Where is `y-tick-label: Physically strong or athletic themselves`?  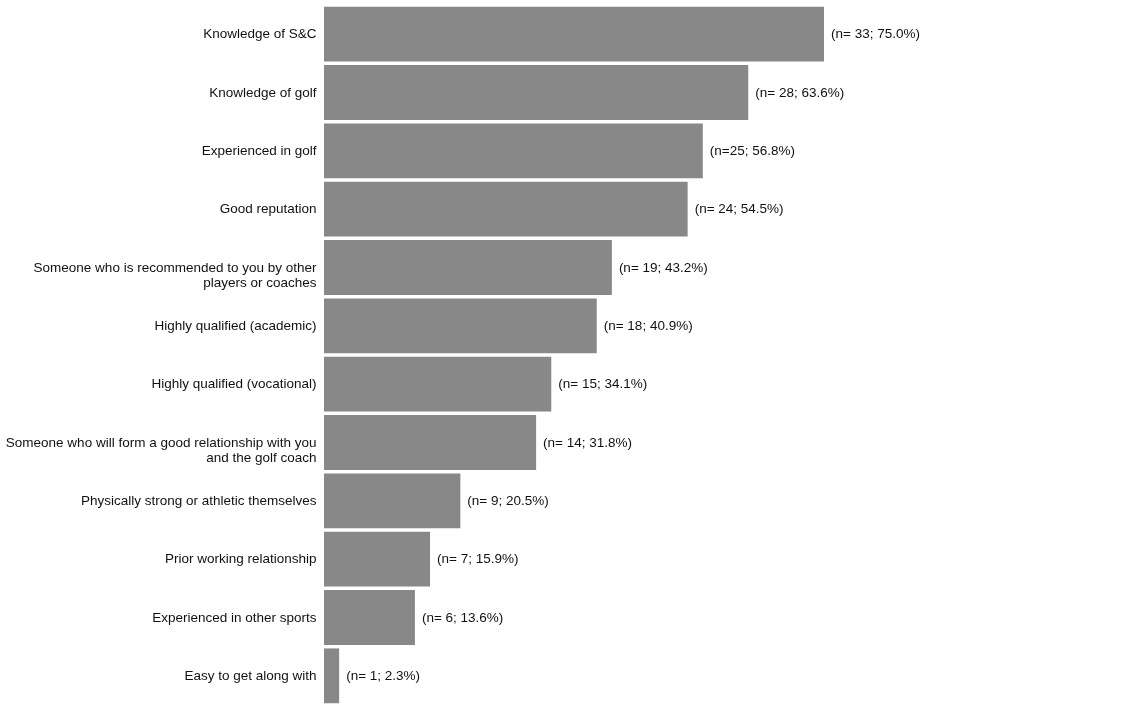
y-tick-label: Physically strong or athletic themselves is located at coordinates (198, 500).